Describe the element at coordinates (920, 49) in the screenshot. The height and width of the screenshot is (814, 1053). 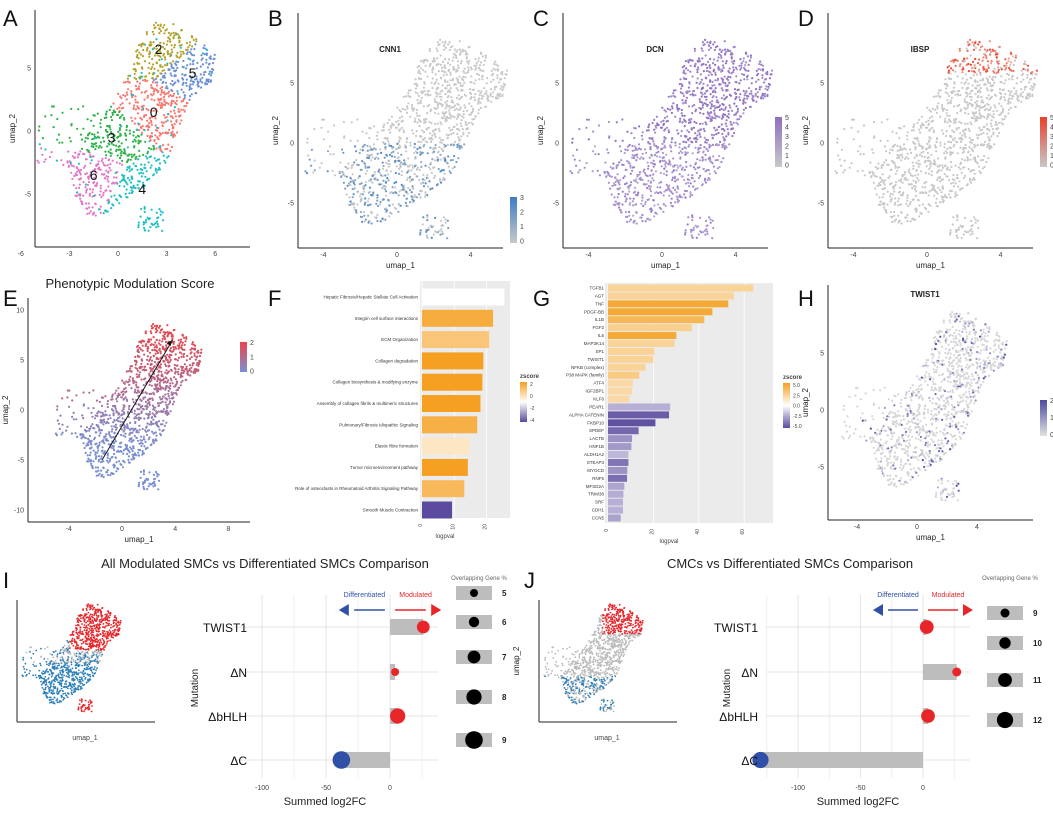
I see `panel-title: IBSP` at that location.